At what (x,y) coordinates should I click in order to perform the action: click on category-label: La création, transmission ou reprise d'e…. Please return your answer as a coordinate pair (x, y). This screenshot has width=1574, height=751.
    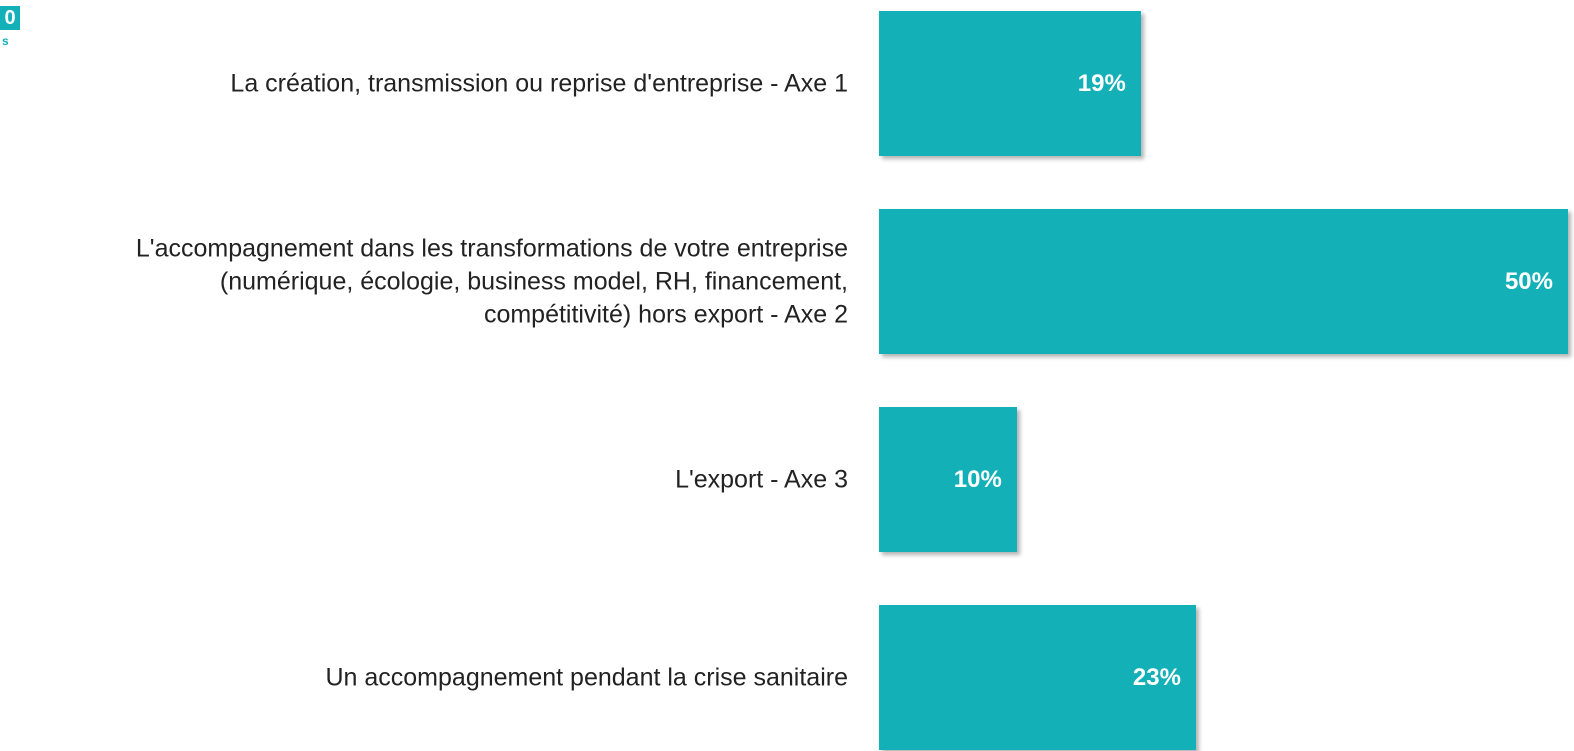
    Looking at the image, I should click on (539, 83).